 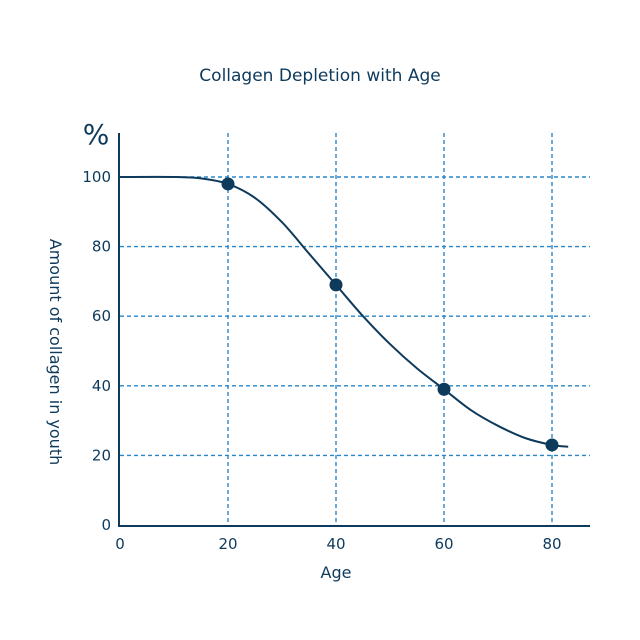 I want to click on y-tick-label: 20, so click(x=101, y=455).